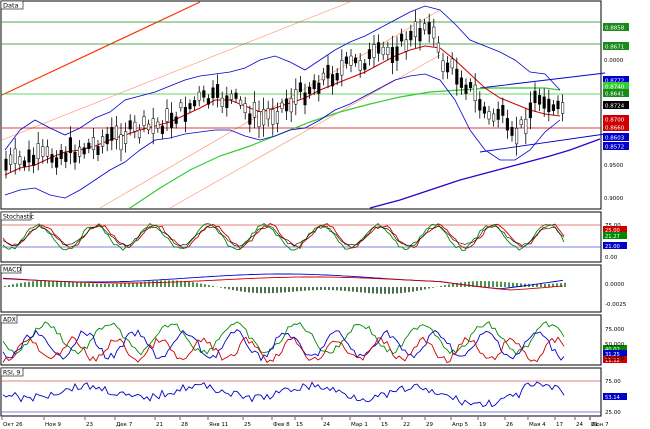 The height and width of the screenshot is (429, 650). I want to click on macd-axis-label: -0.0025, so click(616, 305).